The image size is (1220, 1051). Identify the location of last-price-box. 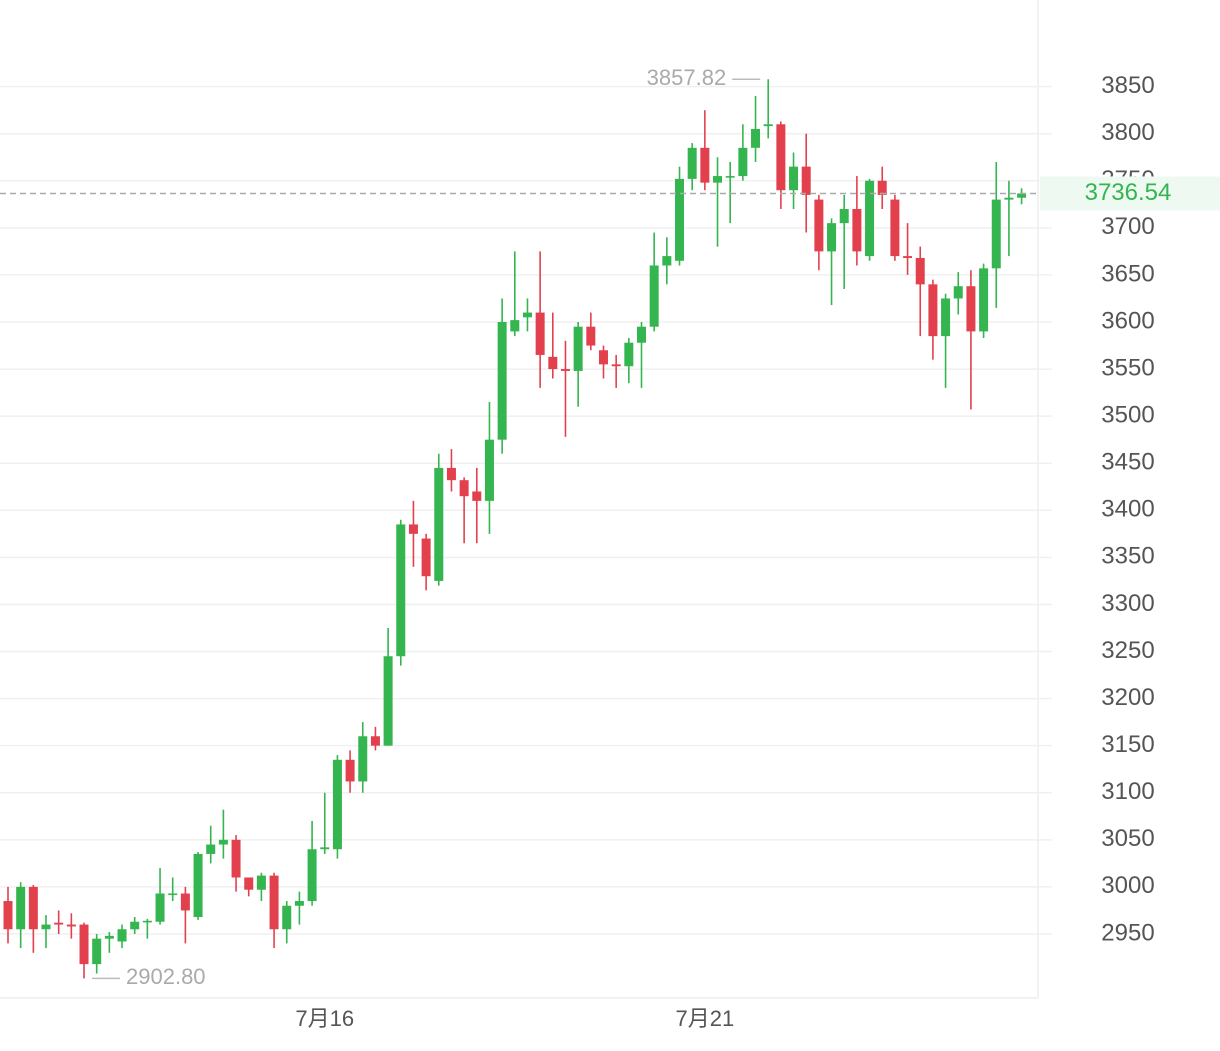
(1130, 193).